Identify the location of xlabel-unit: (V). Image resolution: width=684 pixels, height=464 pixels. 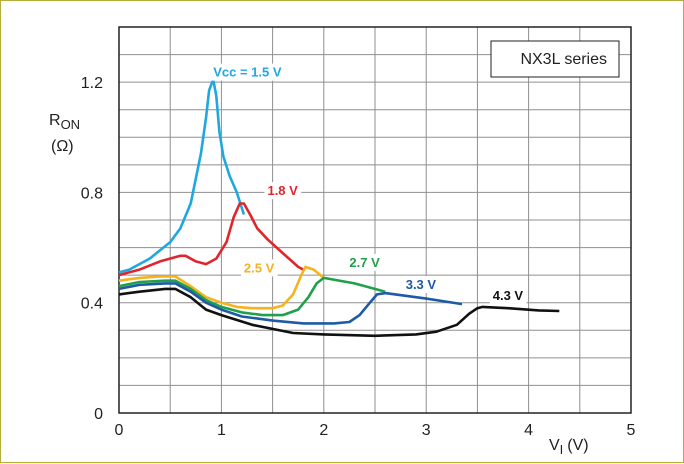
(577, 445).